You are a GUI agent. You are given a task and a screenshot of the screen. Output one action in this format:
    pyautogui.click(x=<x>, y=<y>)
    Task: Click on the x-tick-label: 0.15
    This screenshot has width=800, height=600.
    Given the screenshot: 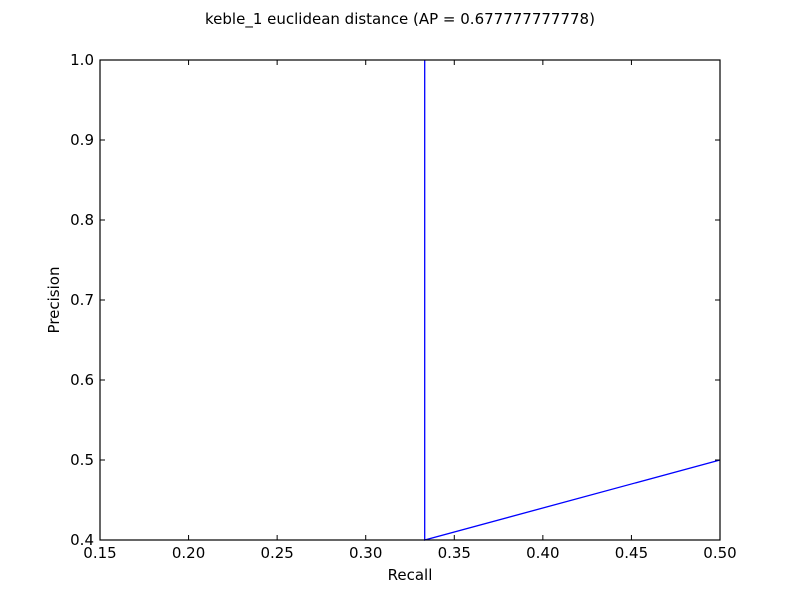 What is the action you would take?
    pyautogui.click(x=99, y=553)
    